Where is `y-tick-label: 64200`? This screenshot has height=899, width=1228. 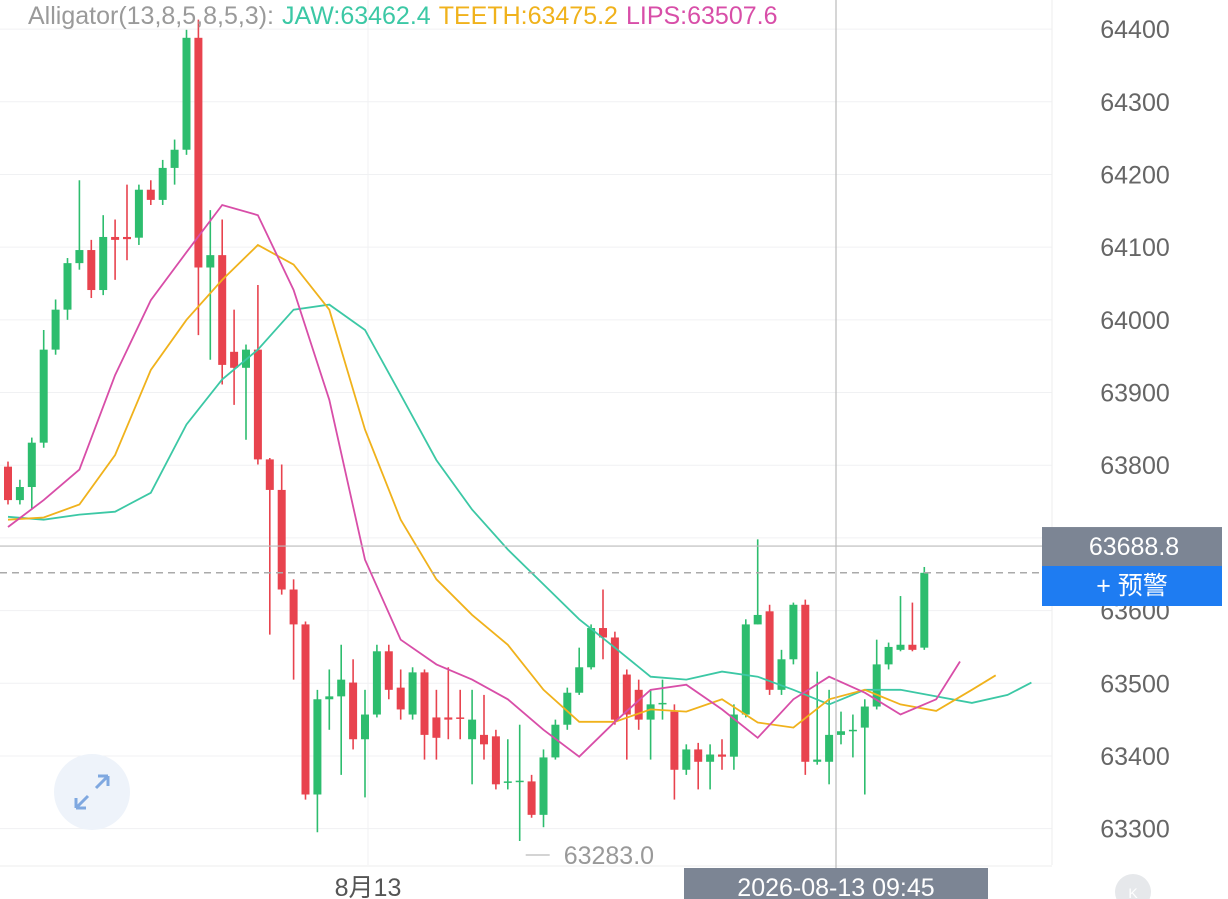
y-tick-label: 64200 is located at coordinates (1135, 175).